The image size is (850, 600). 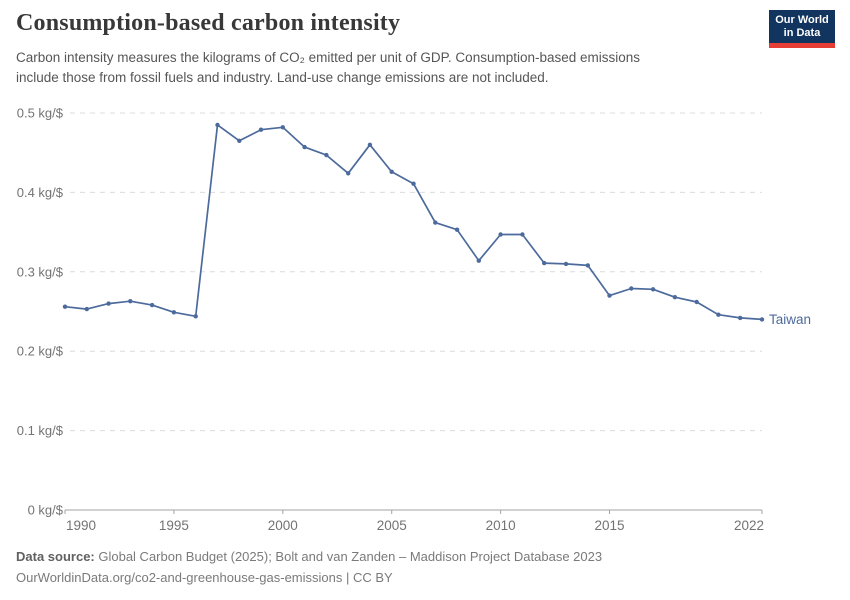 What do you see at coordinates (802, 33) in the screenshot?
I see `owid-logo-line-2: in Data` at bounding box center [802, 33].